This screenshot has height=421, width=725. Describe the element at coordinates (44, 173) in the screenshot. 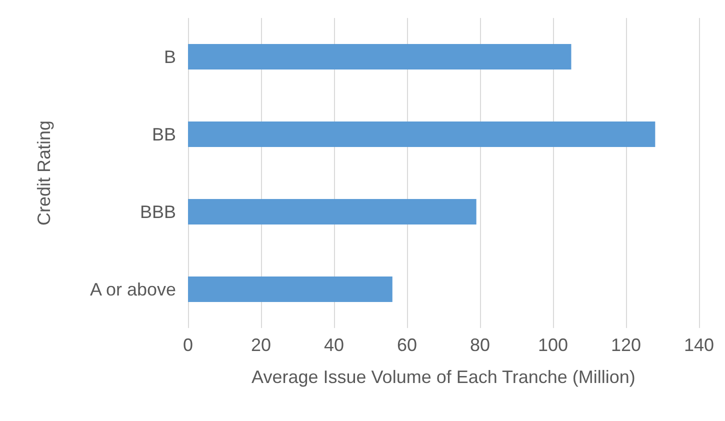

I see `y-axis-title: Credit Rating` at that location.